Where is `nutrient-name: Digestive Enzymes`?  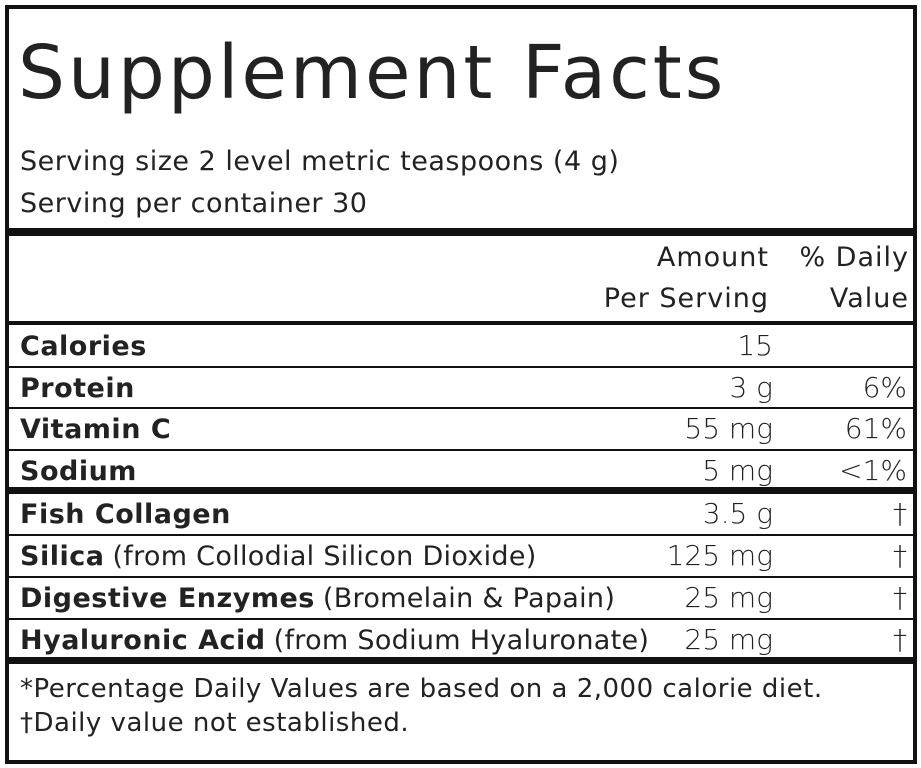 nutrient-name: Digestive Enzymes is located at coordinates (167, 598).